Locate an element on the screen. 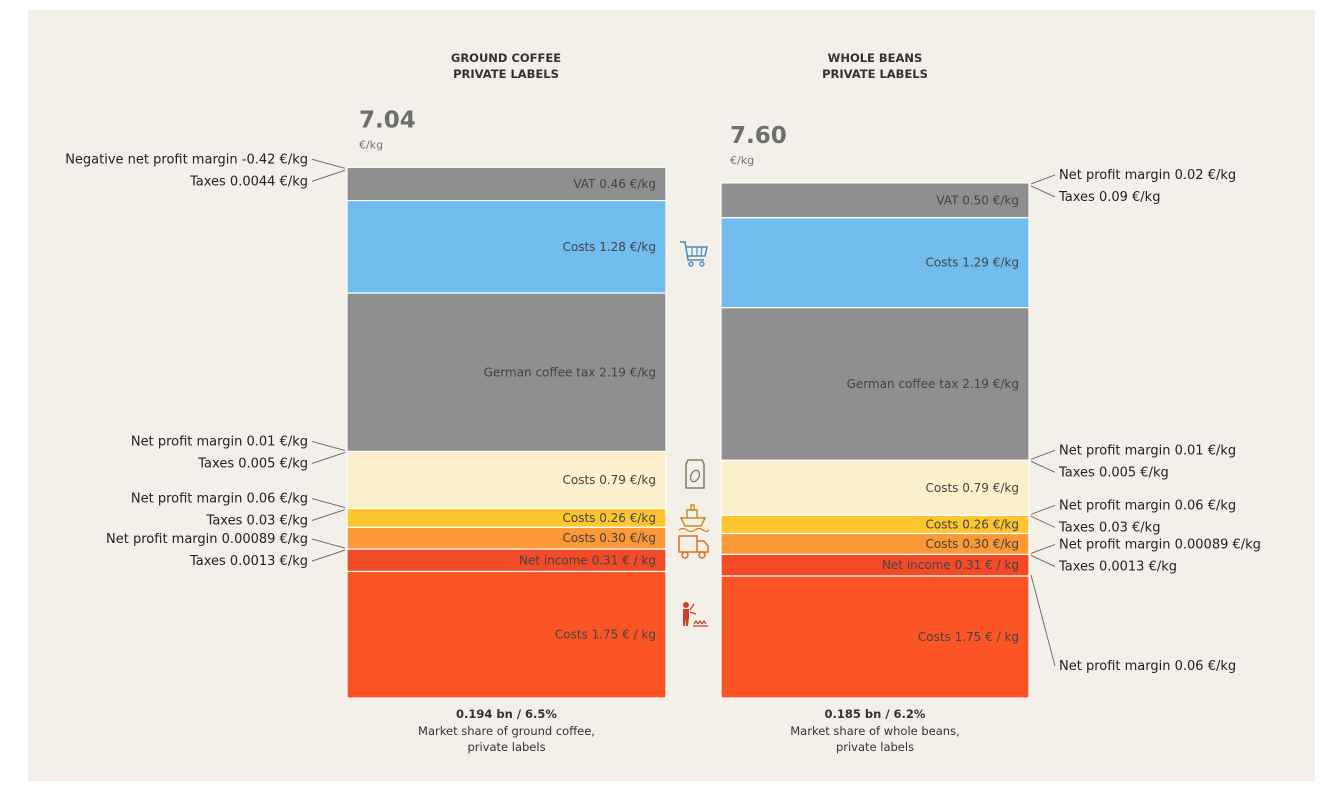  ship-deck is located at coordinates (692, 511).